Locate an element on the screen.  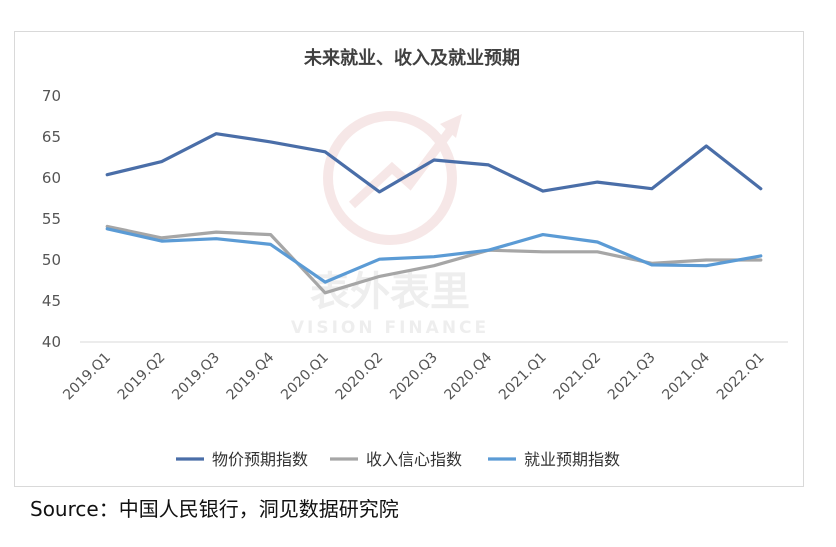
y-tick-label: 70 is located at coordinates (51, 96).